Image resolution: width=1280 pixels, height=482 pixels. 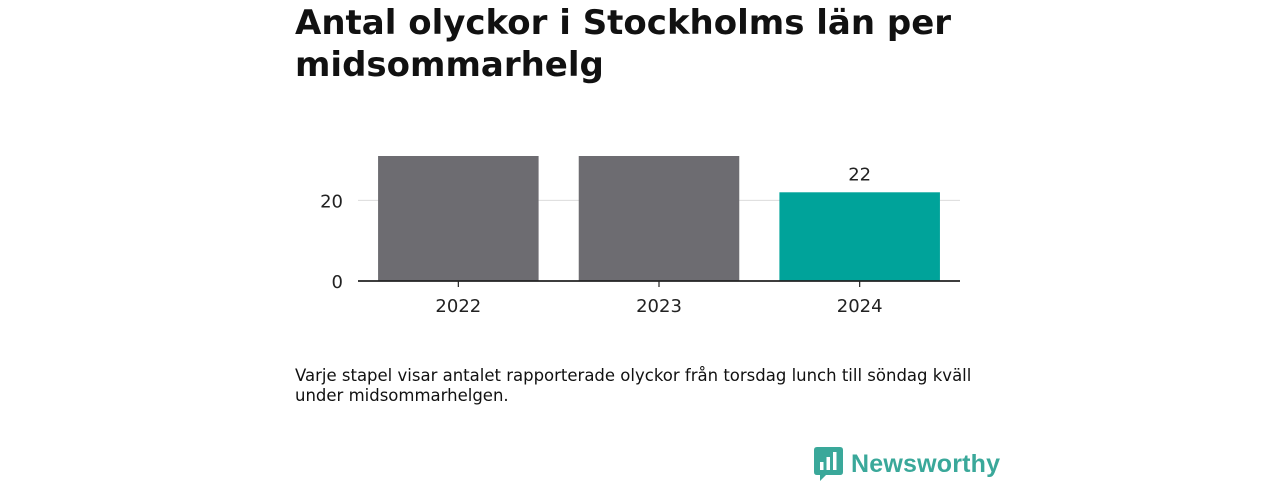 I want to click on axes: 0 20 2022 2023 2024, so click(x=640, y=254).